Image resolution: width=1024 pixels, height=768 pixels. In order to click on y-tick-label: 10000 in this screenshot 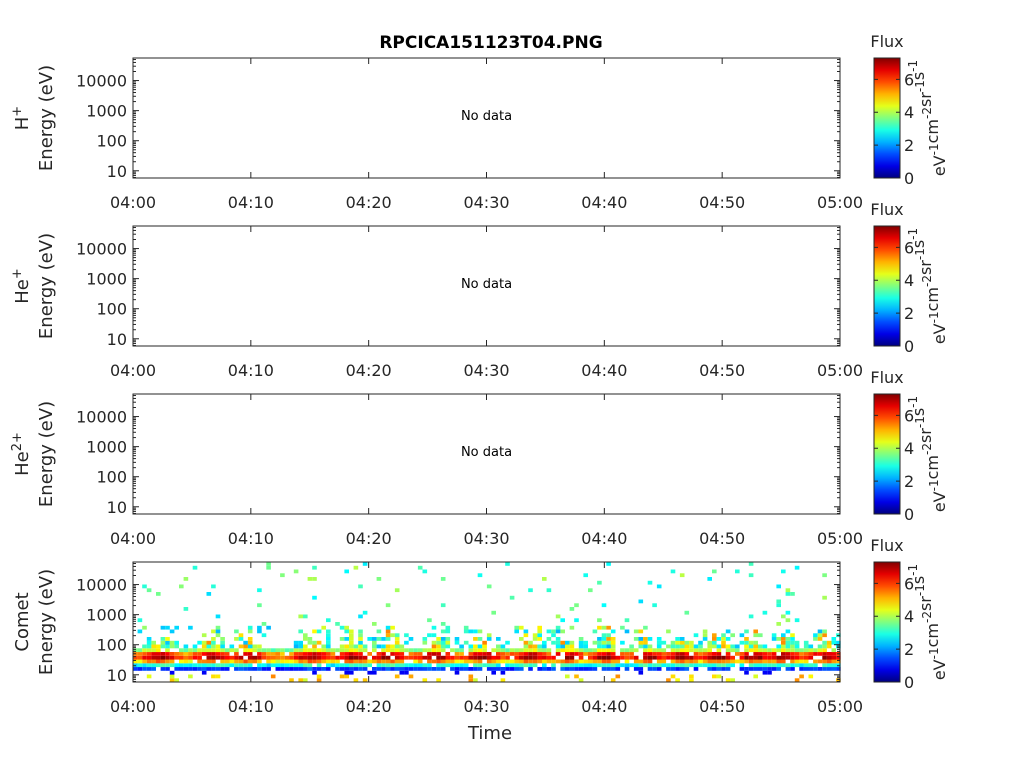, I will do `click(101, 417)`.